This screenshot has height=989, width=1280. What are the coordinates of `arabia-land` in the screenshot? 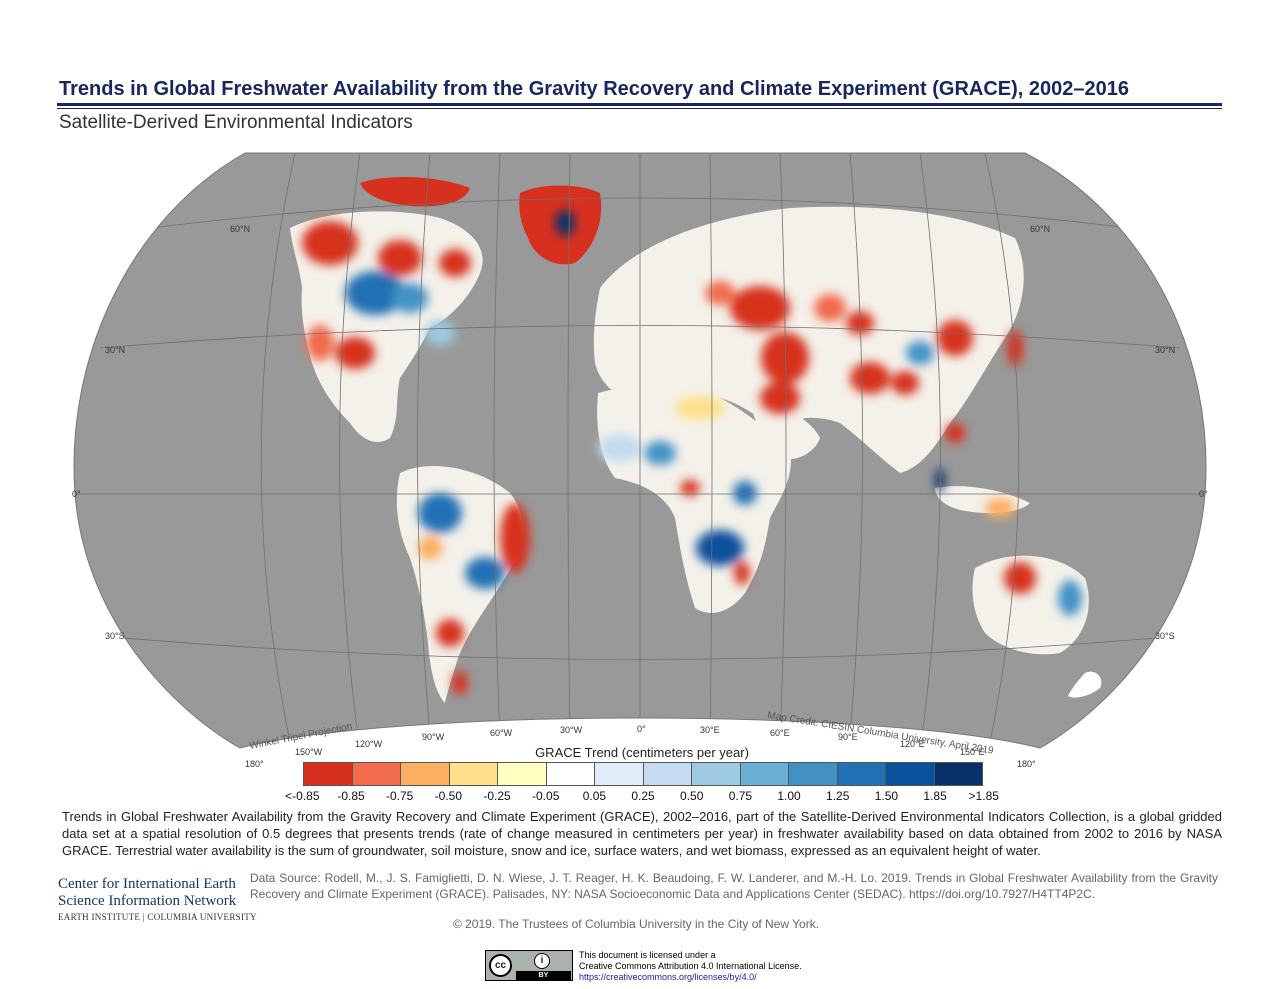 It's located at (785, 431).